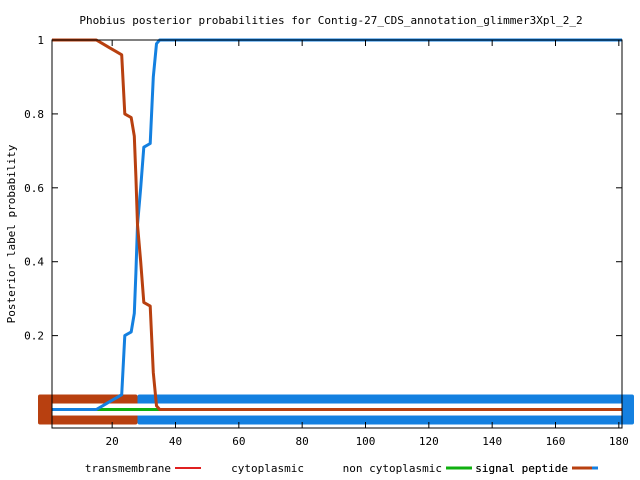  I want to click on x-tick-label: 160, so click(556, 441).